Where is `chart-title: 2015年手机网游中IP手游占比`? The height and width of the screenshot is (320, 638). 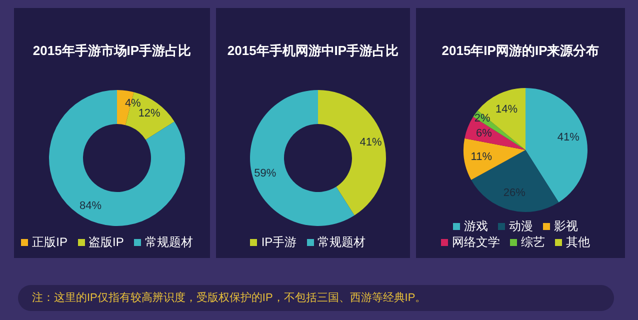 chart-title: 2015年手机网游中IP手游占比 is located at coordinates (313, 51).